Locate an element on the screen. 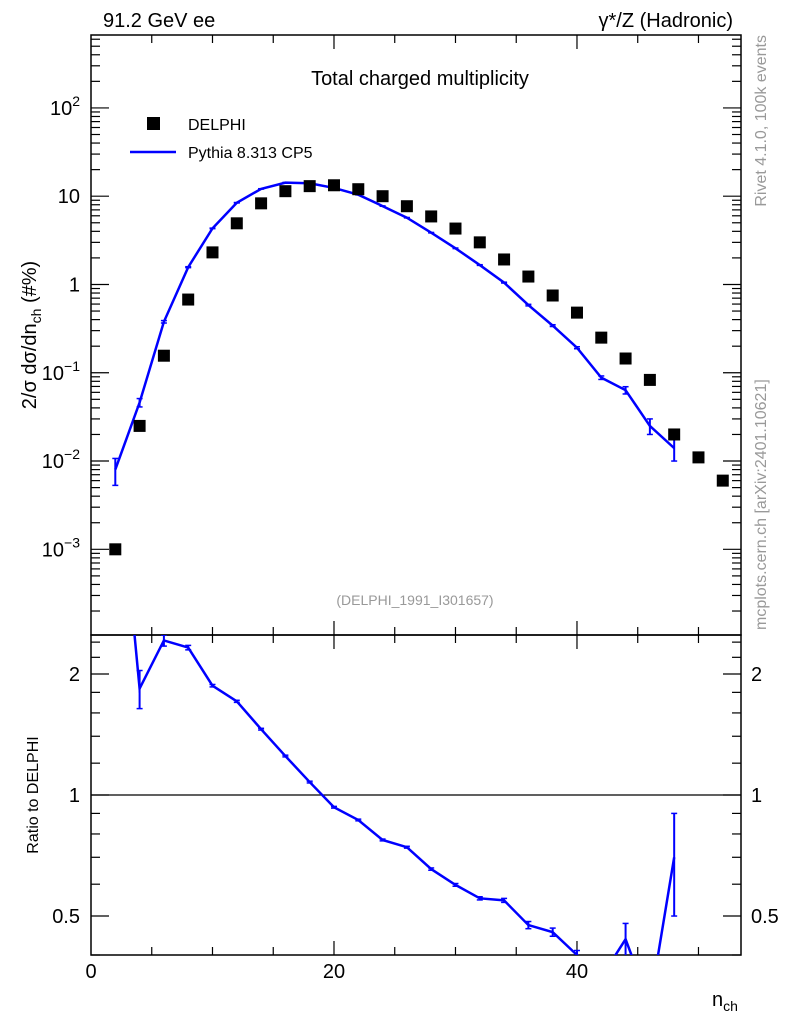 The width and height of the screenshot is (786, 1024). y-tick-label: 1 is located at coordinates (74, 285).